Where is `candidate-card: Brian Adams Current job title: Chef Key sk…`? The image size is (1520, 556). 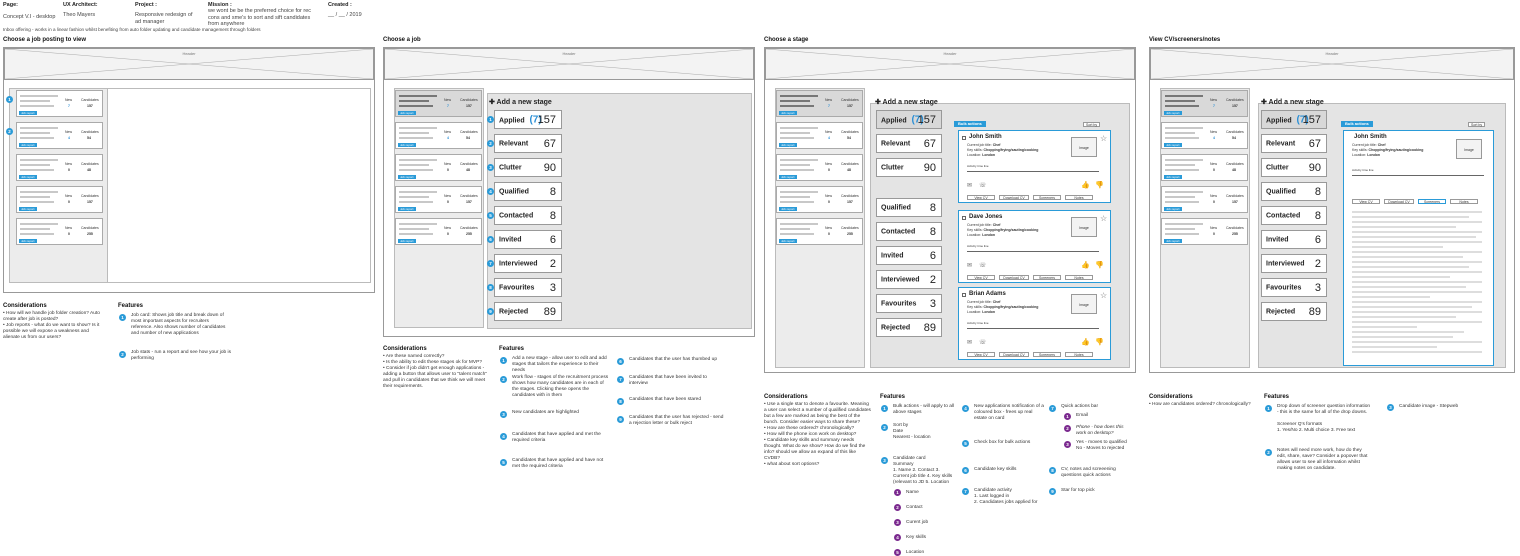 candidate-card: Brian Adams Current job title: Chef Key sk… is located at coordinates (1034, 323).